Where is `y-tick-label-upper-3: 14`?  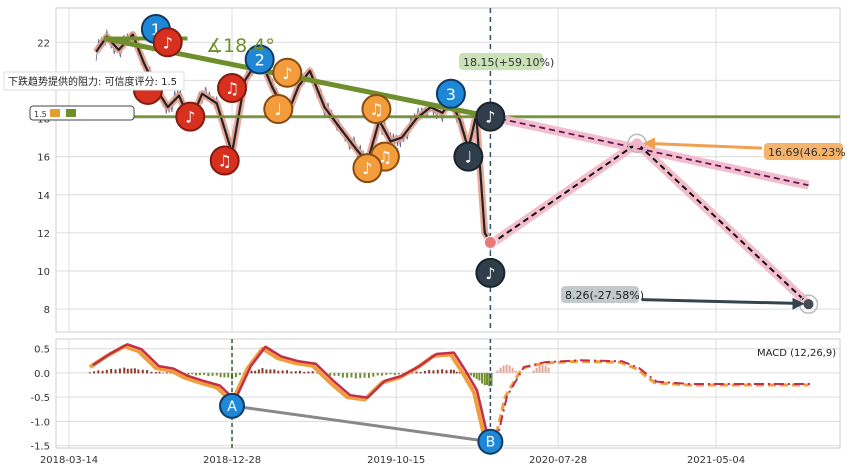 y-tick-label-upper-3: 14 is located at coordinates (43, 196).